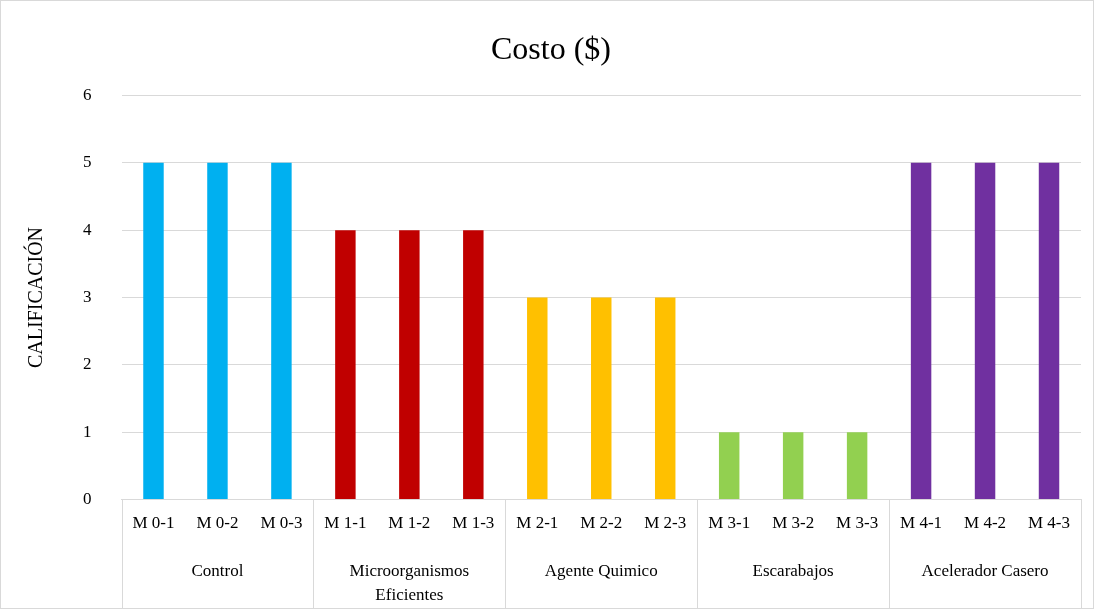  What do you see at coordinates (537, 523) in the screenshot?
I see `x-tick-label: M 2-1` at bounding box center [537, 523].